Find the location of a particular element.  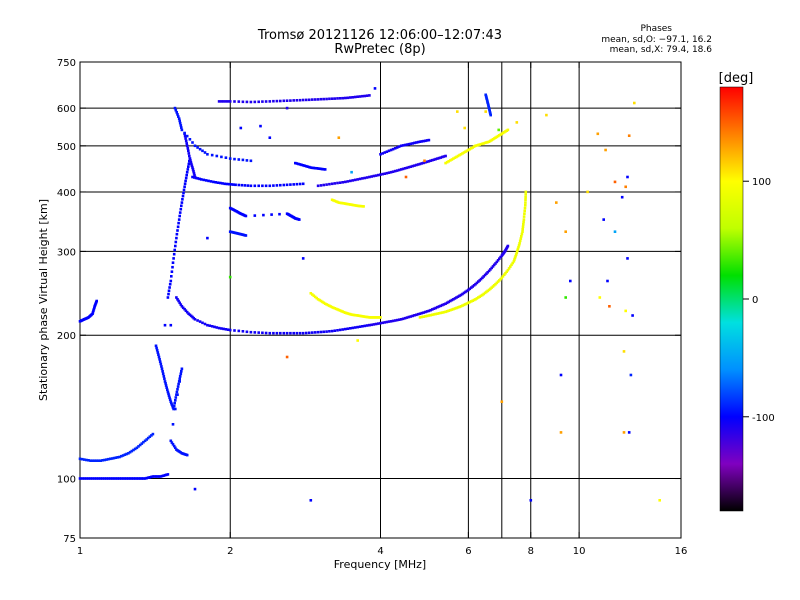

chart-subtitle: RwPretec (8p) is located at coordinates (380, 49).